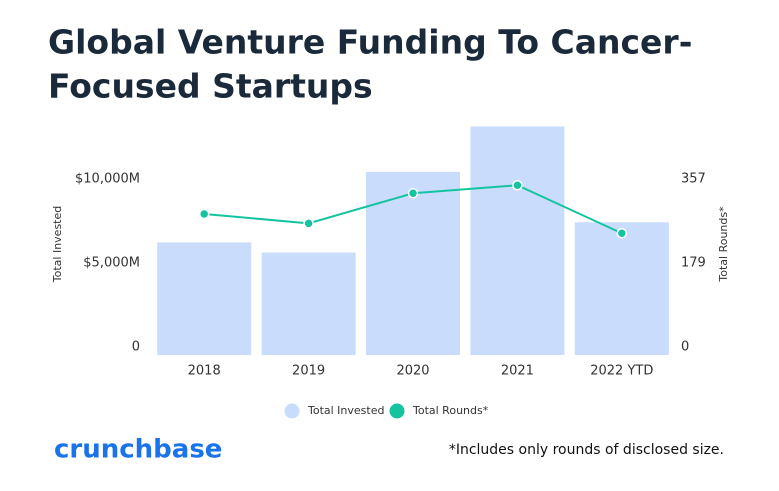  I want to click on footnote: *Includes only rounds of disclosed size., so click(586, 450).